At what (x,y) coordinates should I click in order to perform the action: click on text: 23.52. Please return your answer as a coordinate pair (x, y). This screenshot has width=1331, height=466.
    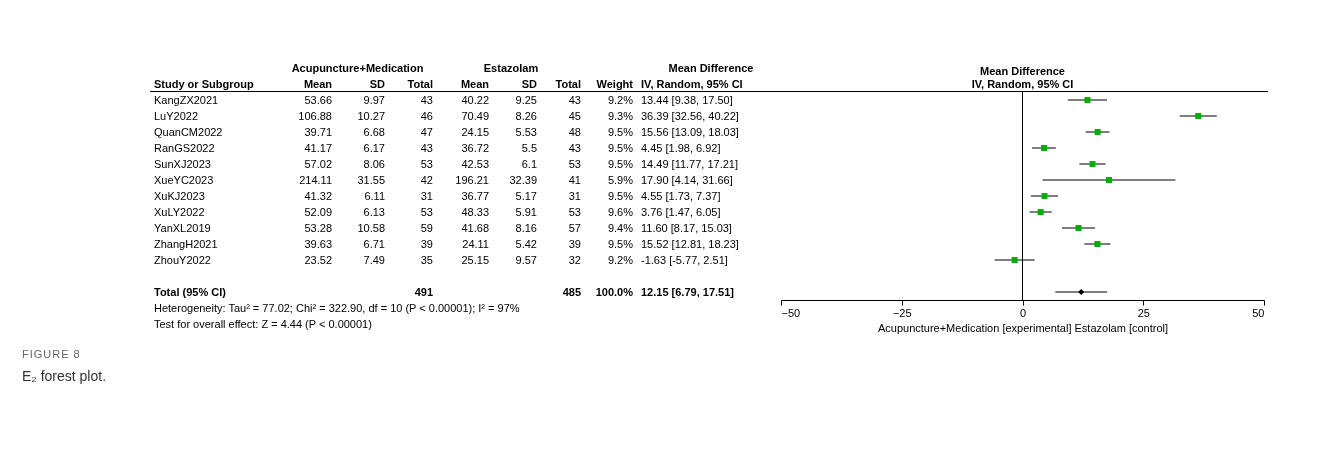
    Looking at the image, I should click on (318, 260).